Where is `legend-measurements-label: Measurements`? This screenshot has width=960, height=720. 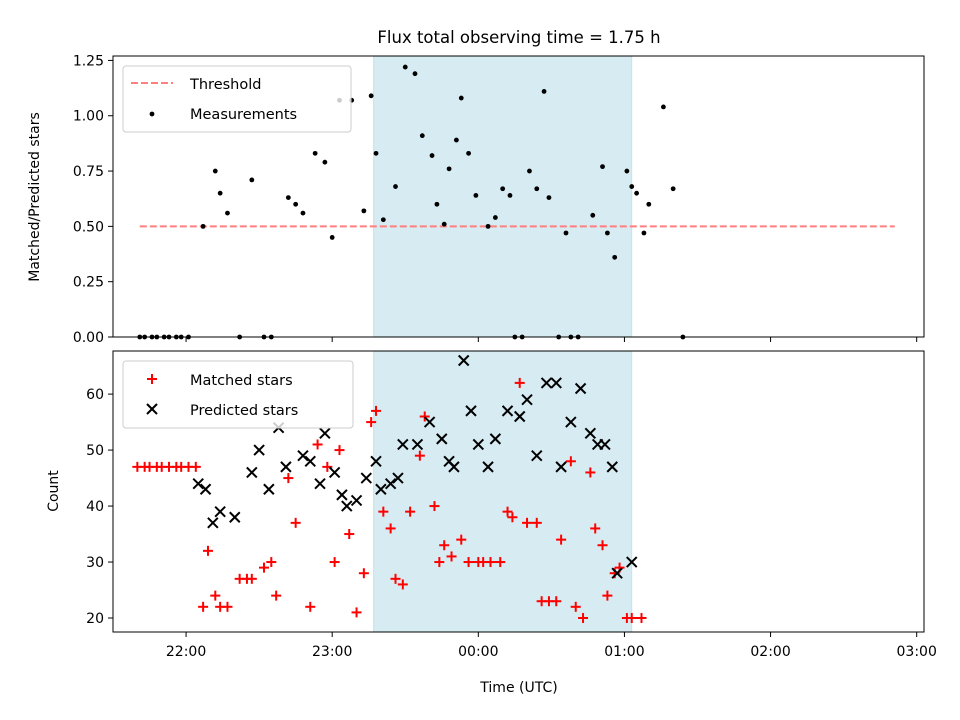
legend-measurements-label: Measurements is located at coordinates (243, 115).